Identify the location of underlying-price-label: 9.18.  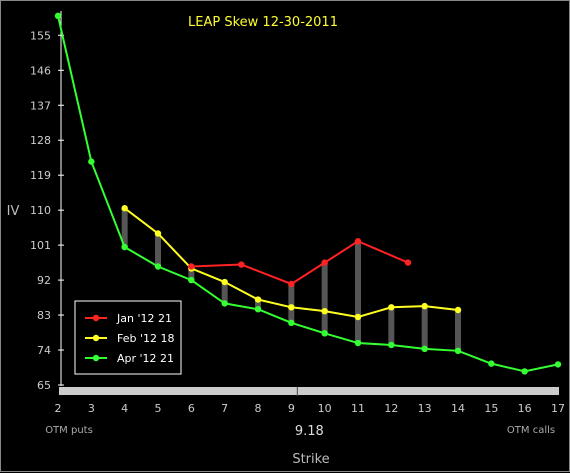
(309, 431).